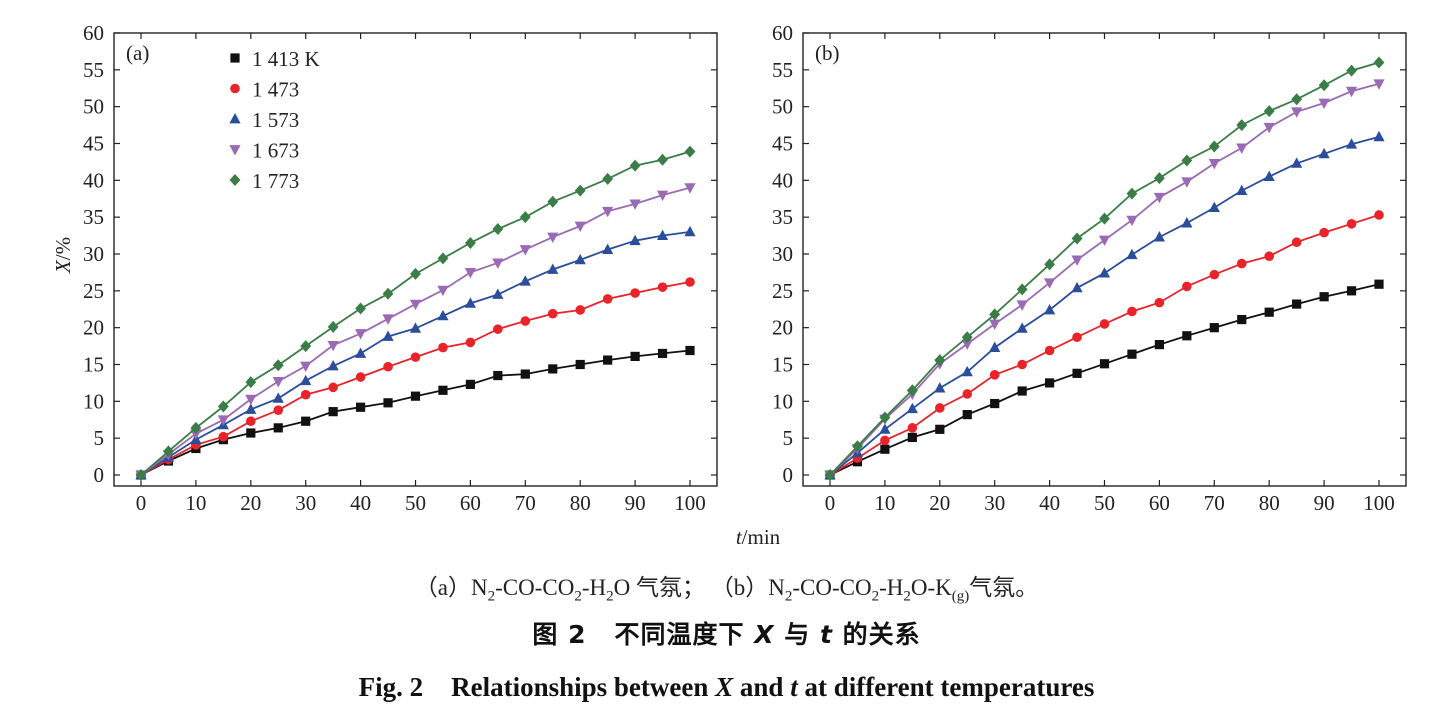 The width and height of the screenshot is (1453, 728). I want to click on legend-label: 1 473, so click(275, 90).